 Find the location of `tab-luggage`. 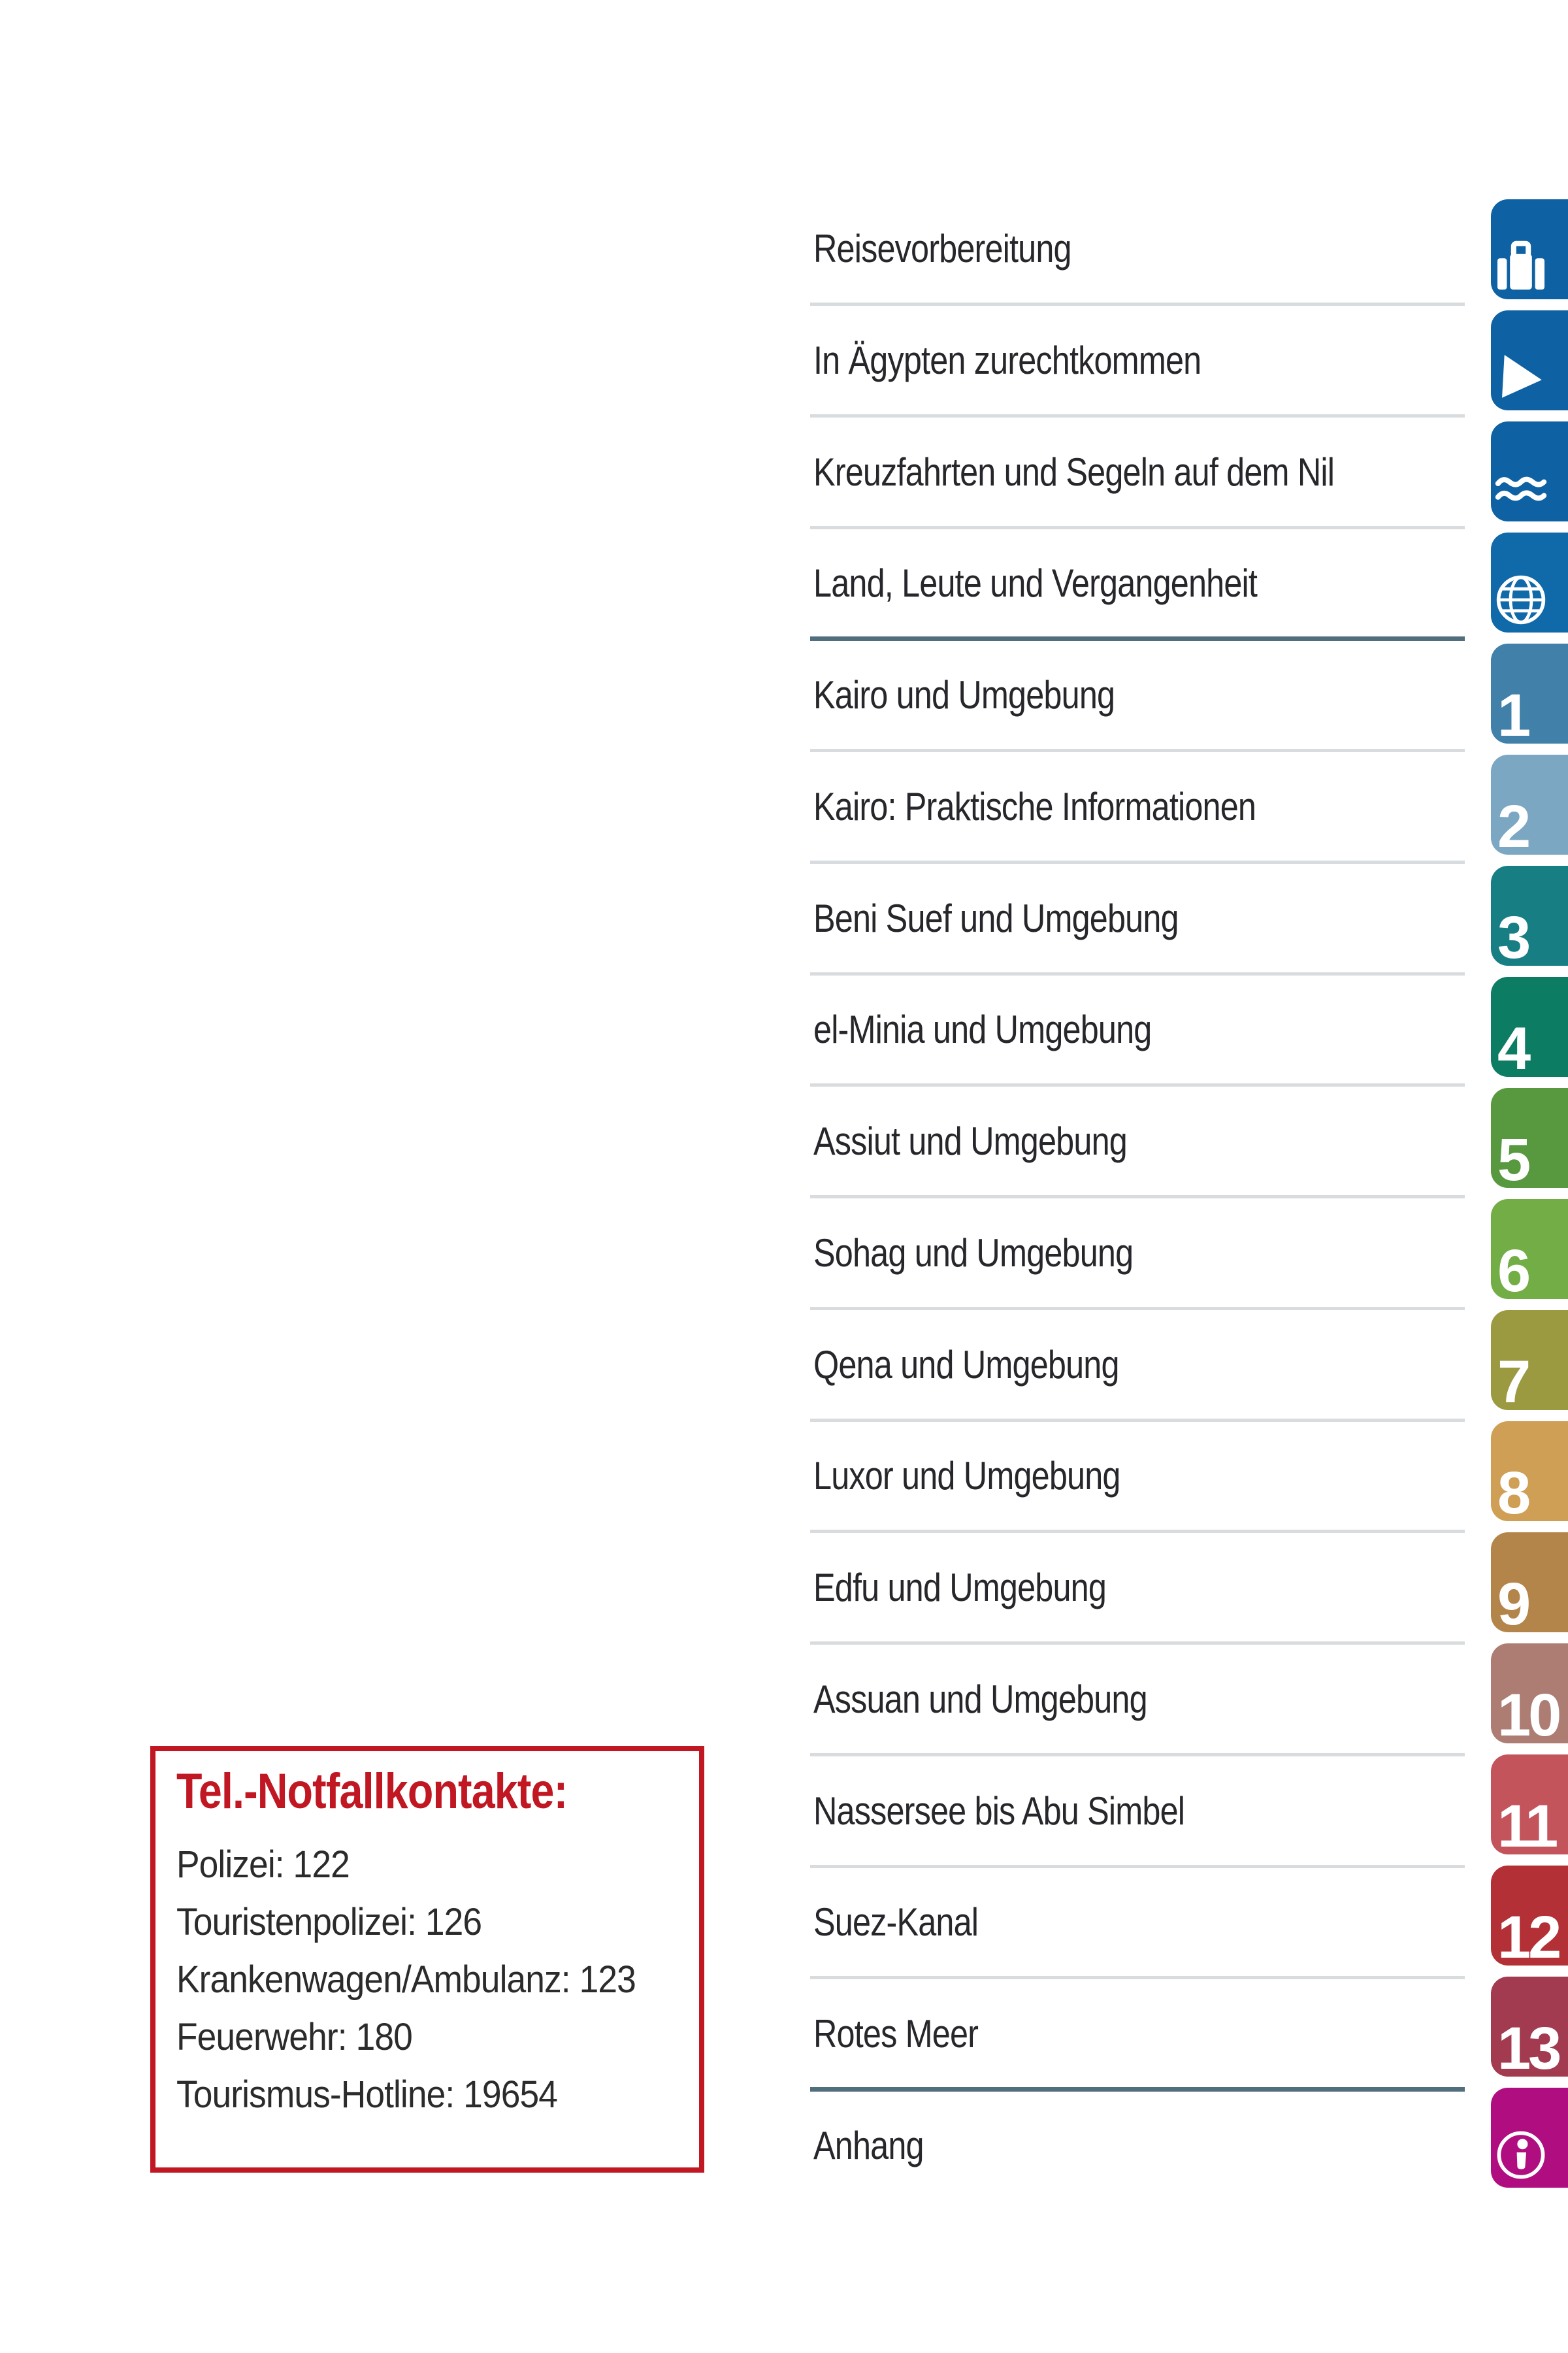

tab-luggage is located at coordinates (1529, 249).